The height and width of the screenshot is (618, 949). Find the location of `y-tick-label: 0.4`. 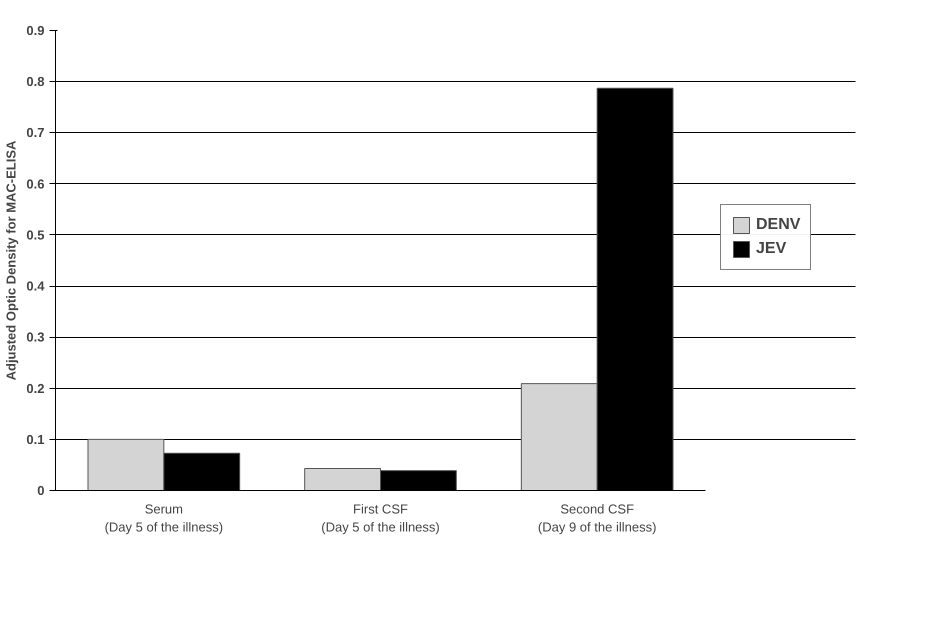

y-tick-label: 0.4 is located at coordinates (36, 286).